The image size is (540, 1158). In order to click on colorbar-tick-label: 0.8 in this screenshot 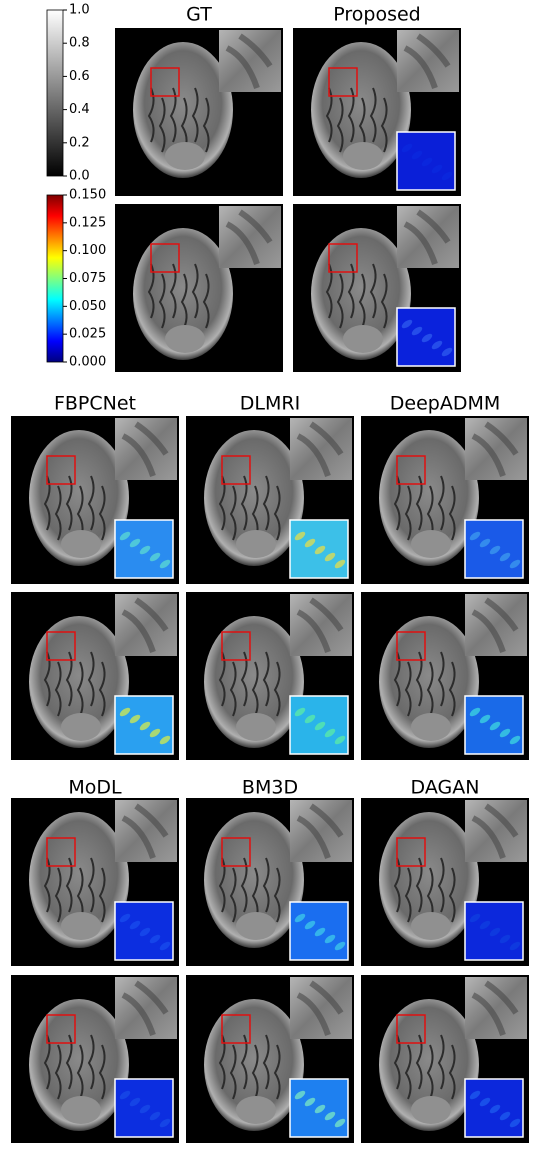, I will do `click(79, 43)`.